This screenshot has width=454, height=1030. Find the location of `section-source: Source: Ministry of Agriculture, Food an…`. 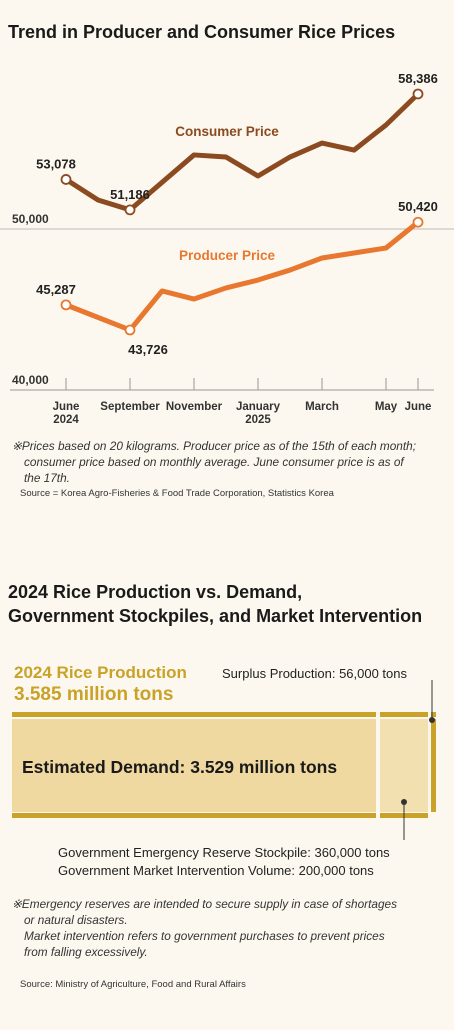

section-source: Source: Ministry of Agriculture, Food an… is located at coordinates (133, 984).